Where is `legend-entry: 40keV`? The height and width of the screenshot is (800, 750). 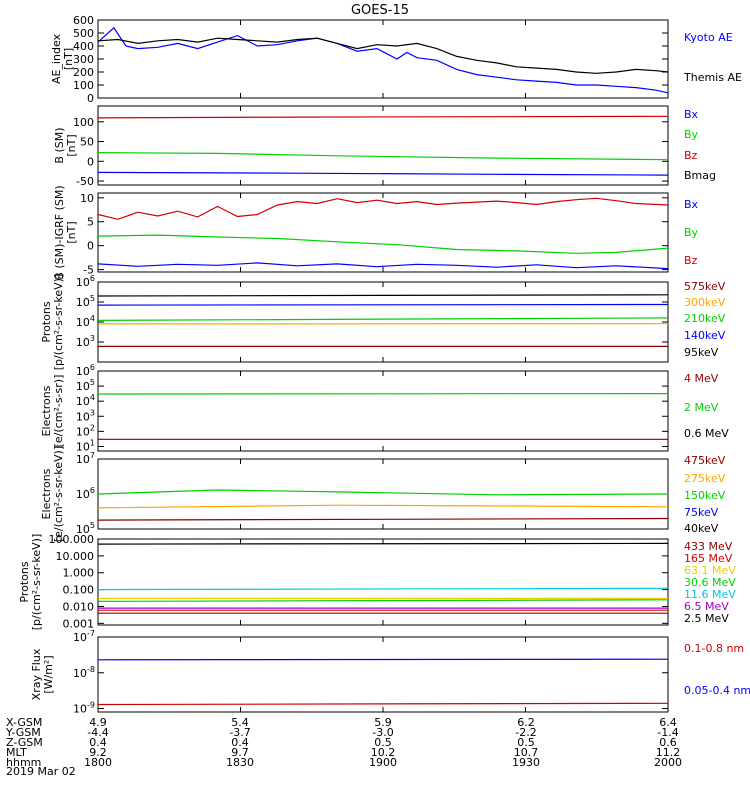 legend-entry: 40keV is located at coordinates (701, 528).